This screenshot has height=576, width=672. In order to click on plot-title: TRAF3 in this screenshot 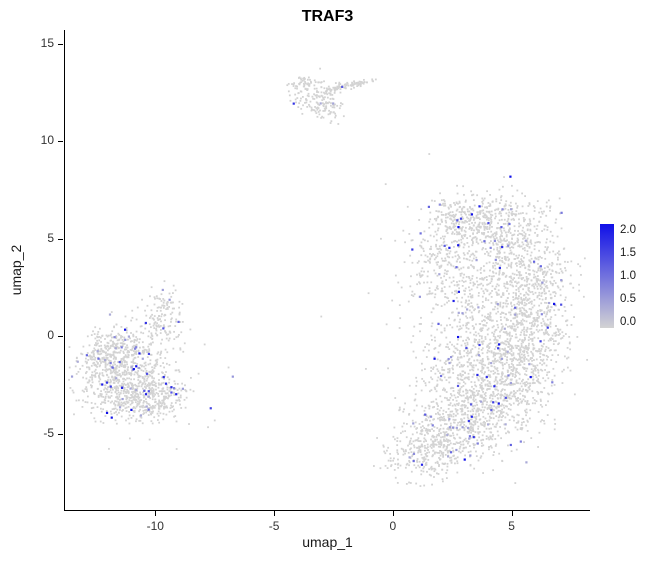, I will do `click(327, 16)`.